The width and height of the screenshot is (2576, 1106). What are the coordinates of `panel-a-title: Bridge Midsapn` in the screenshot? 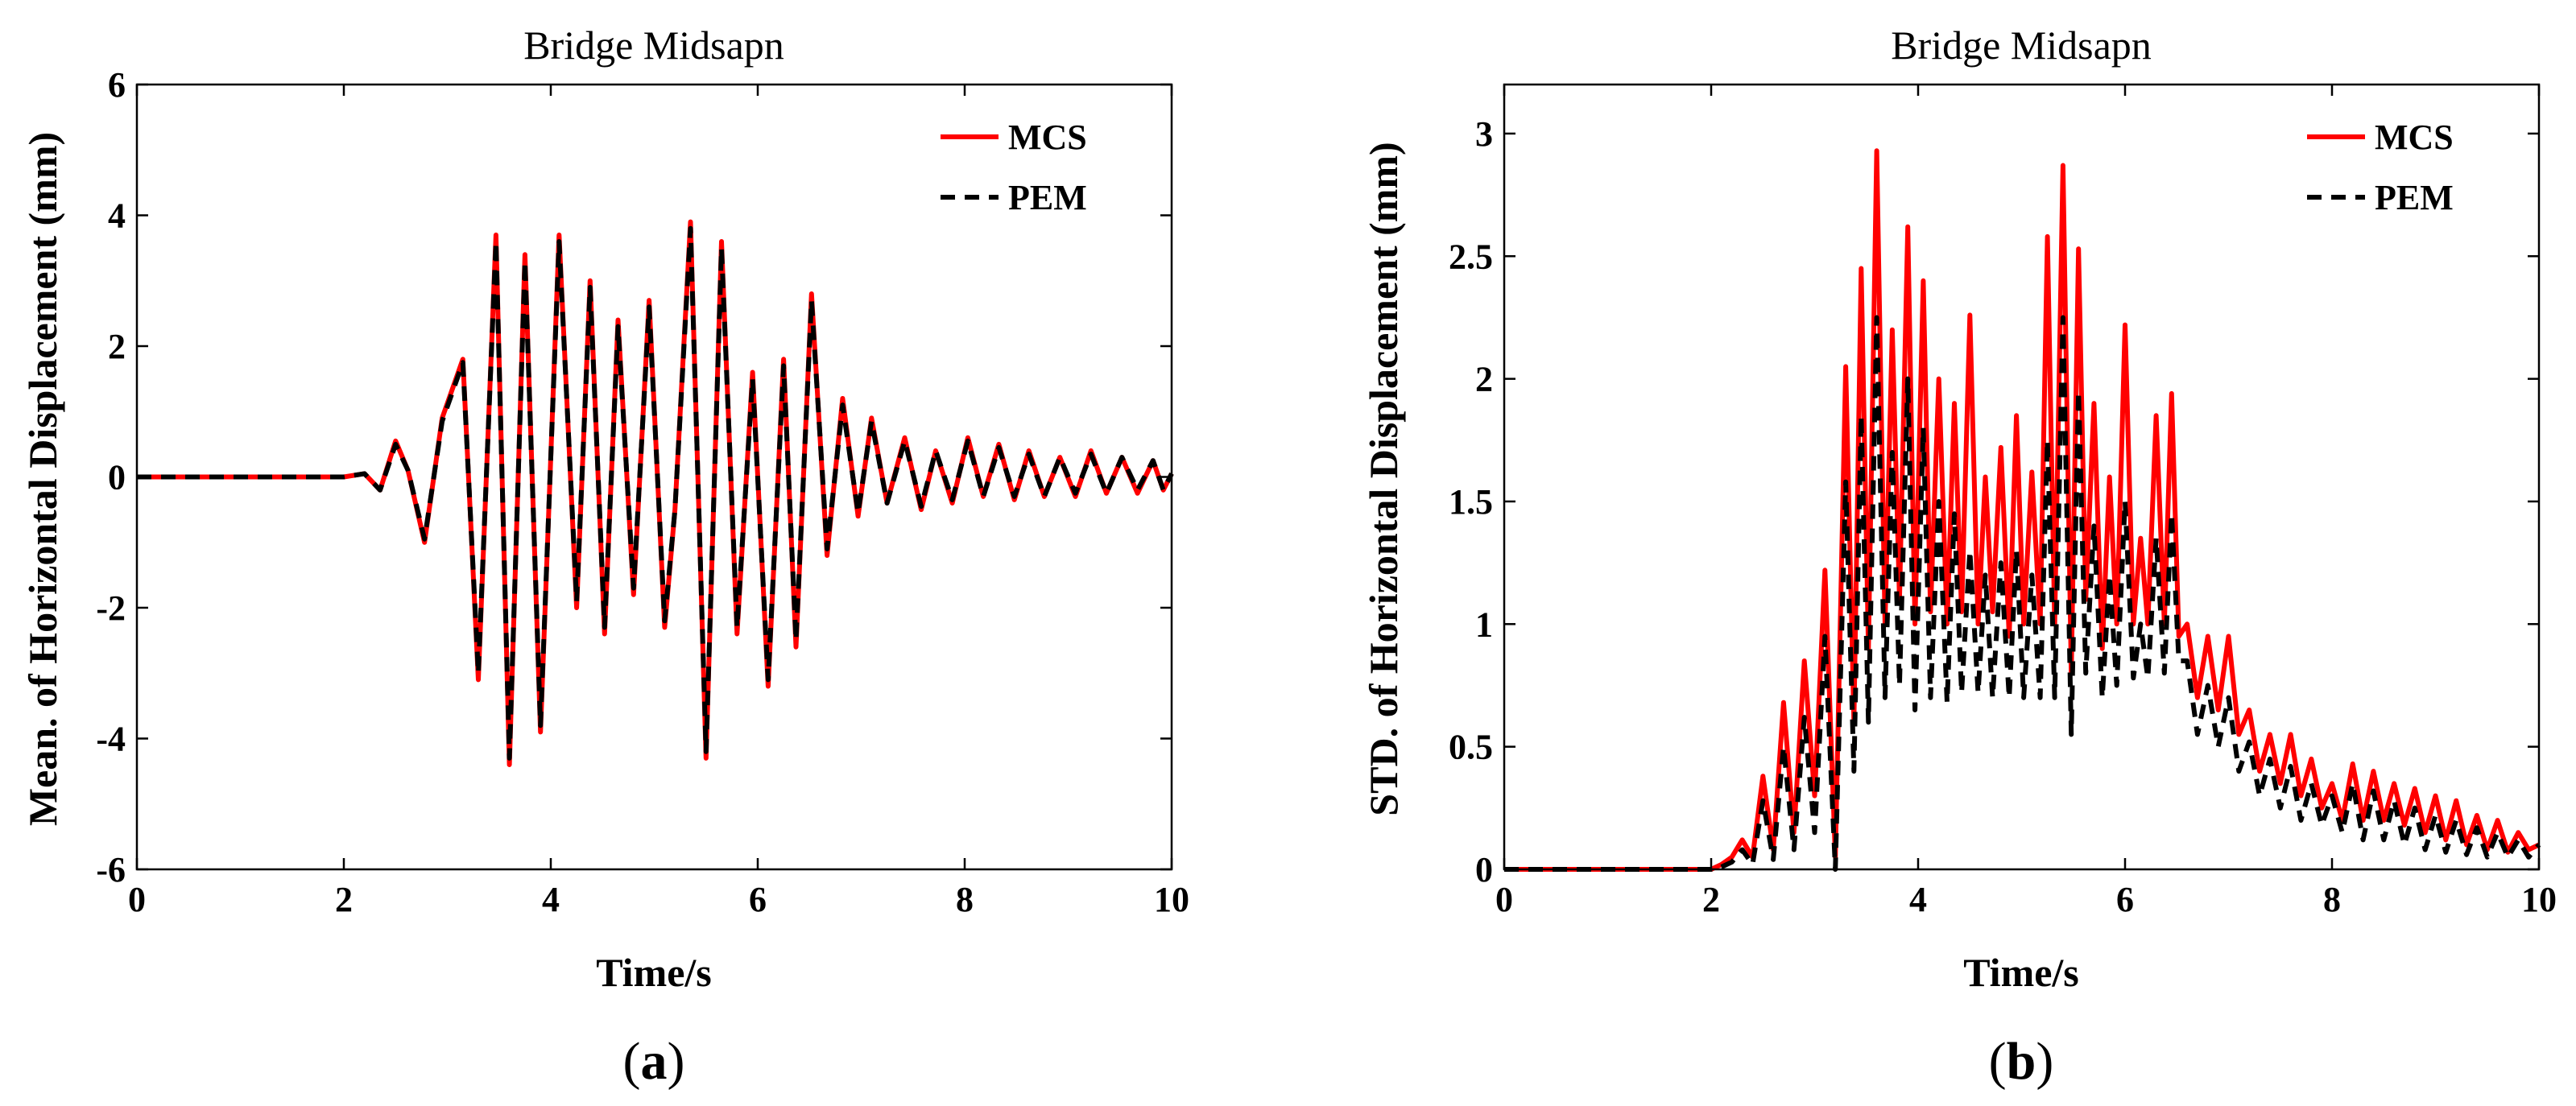 It's located at (654, 45).